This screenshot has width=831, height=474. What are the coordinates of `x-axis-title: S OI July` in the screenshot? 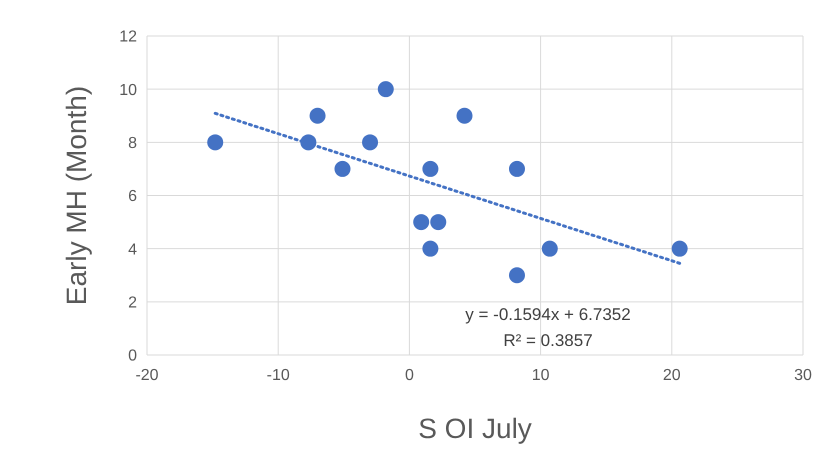 It's located at (475, 428).